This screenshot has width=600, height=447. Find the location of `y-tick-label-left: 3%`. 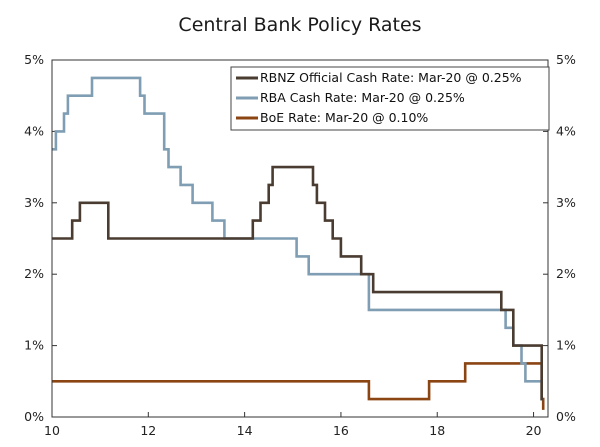

y-tick-label-left: 3% is located at coordinates (34, 202).